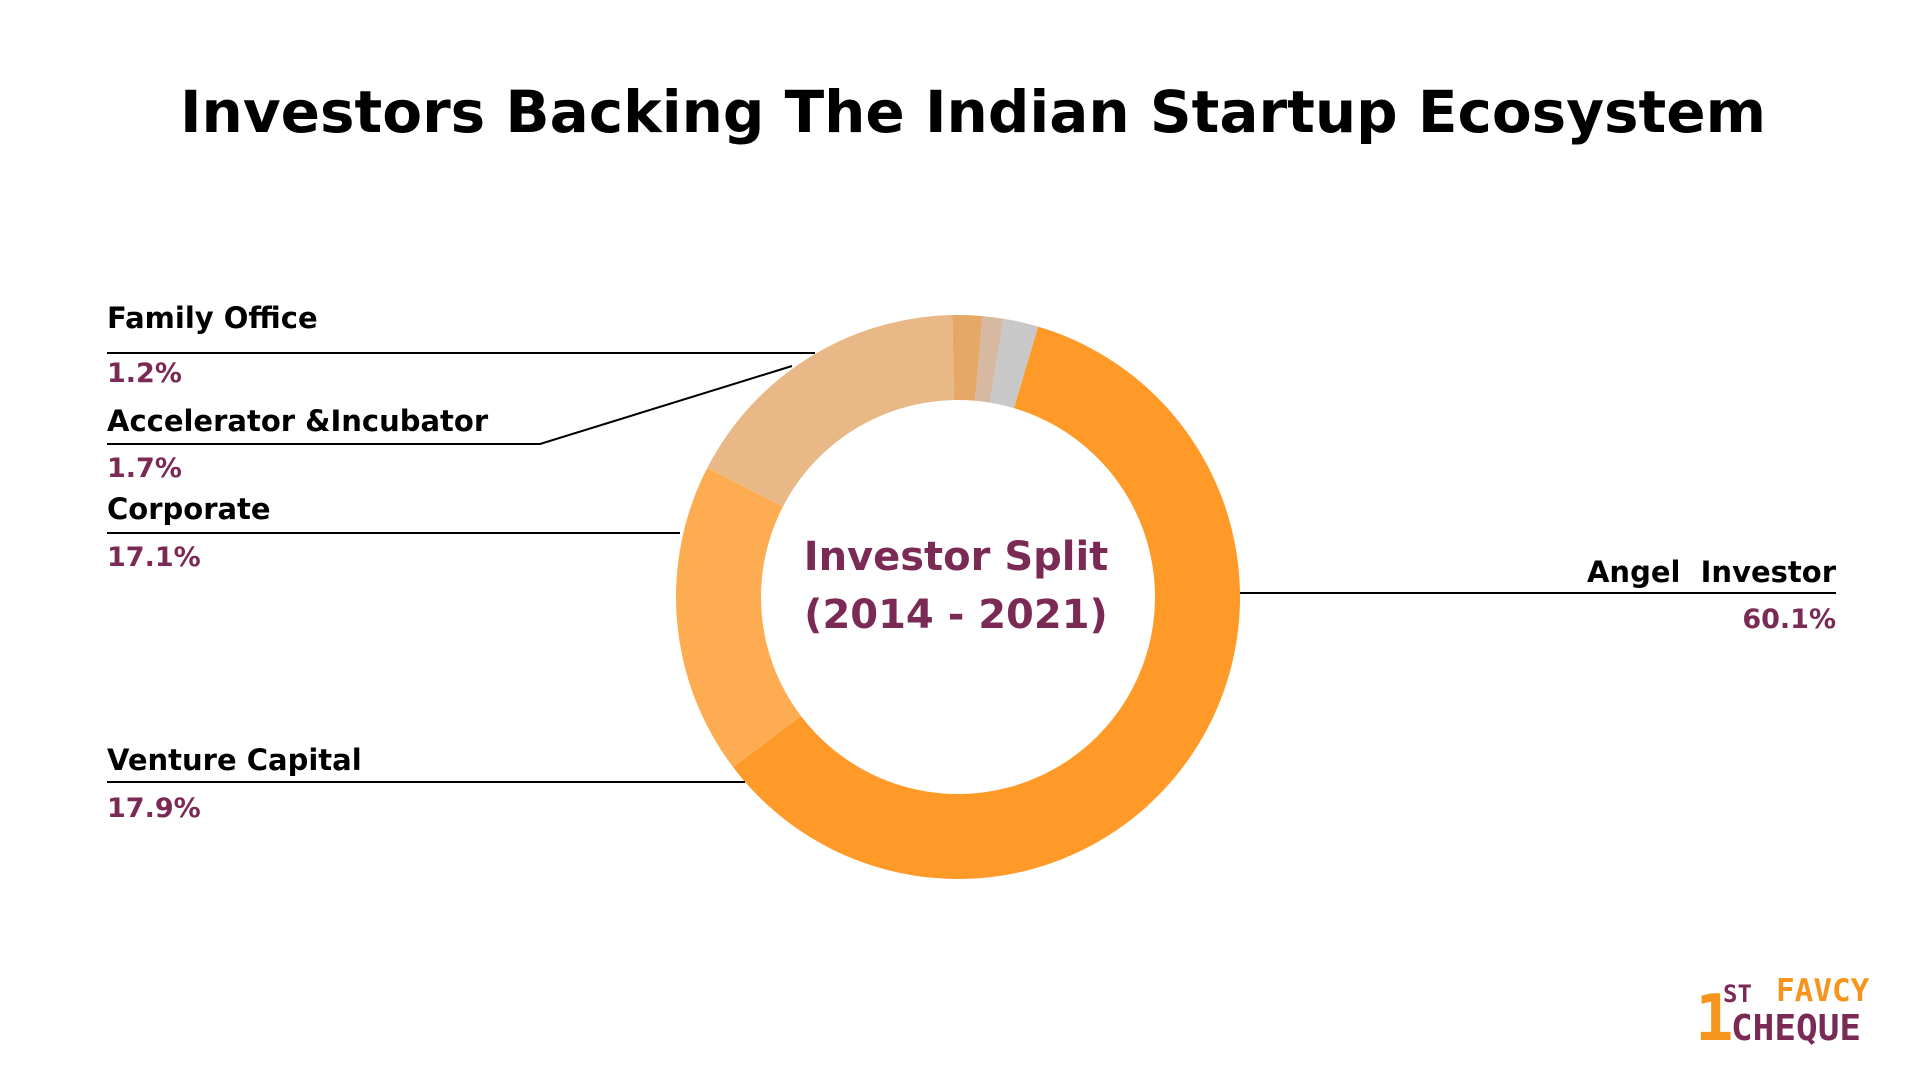 This screenshot has height=1080, width=1920. What do you see at coordinates (298, 421) in the screenshot?
I see `slice-label: Accelerator &Incubator` at bounding box center [298, 421].